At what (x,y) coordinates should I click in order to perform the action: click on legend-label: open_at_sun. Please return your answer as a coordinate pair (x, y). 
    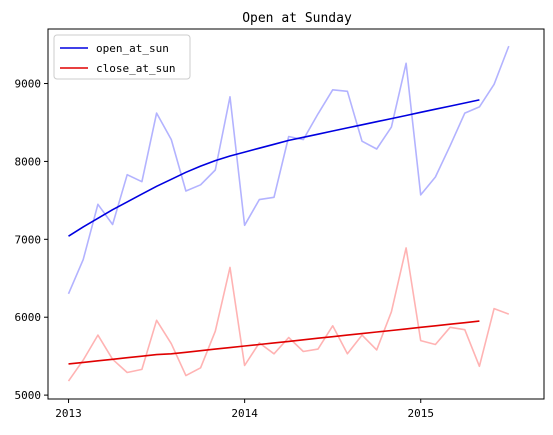
    Looking at the image, I should click on (132, 48).